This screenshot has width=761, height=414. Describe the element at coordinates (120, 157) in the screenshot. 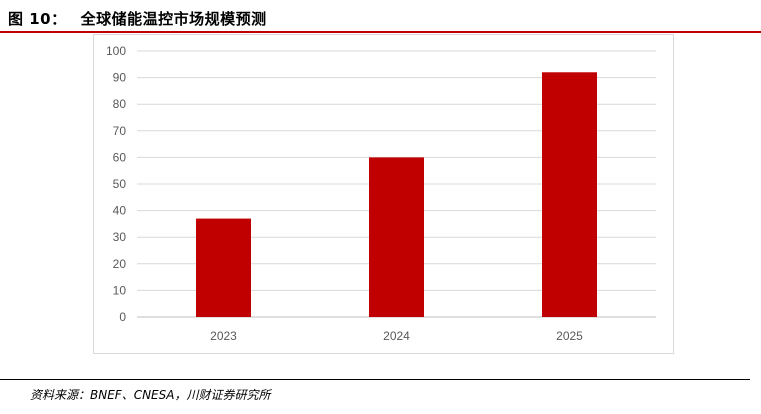

I see `y-tick-label: 60` at that location.